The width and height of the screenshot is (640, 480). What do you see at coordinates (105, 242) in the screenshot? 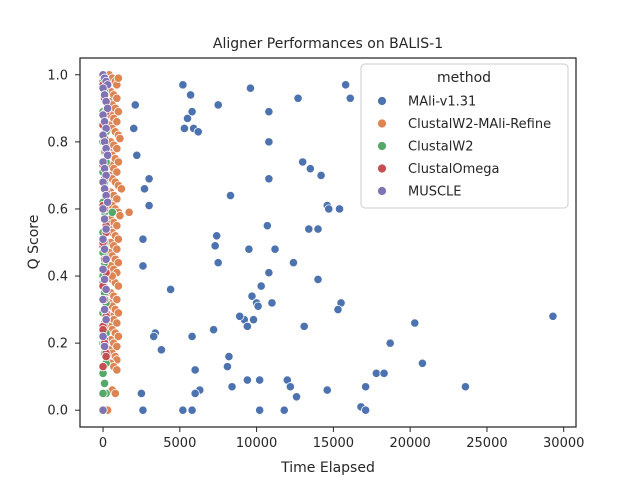
I see `series-muscle` at bounding box center [105, 242].